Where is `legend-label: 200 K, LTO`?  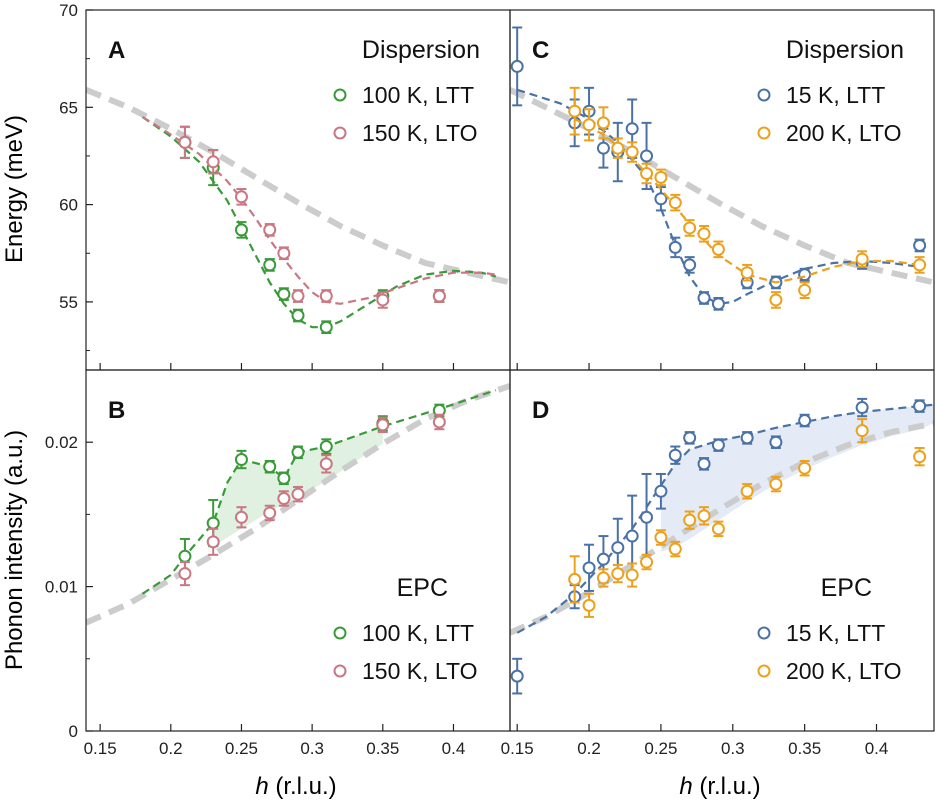
legend-label: 200 K, LTO is located at coordinates (844, 133).